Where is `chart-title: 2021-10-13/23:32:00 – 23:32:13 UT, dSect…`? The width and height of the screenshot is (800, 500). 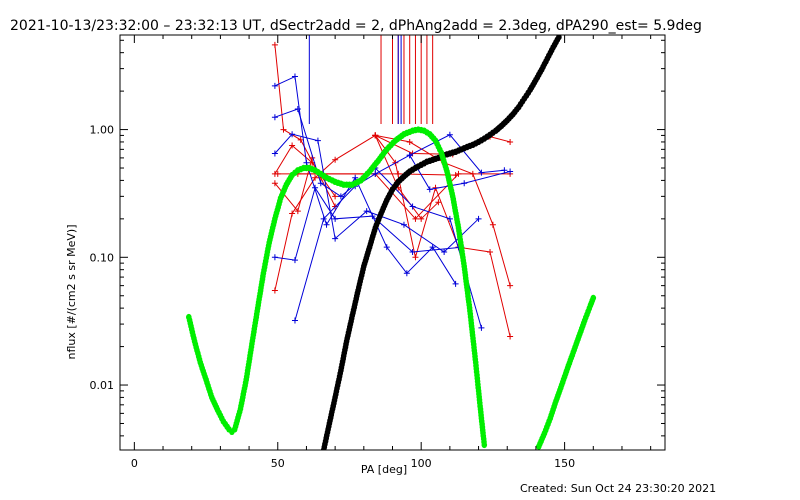 chart-title: 2021-10-13/23:32:00 – 23:32:13 UT, dSect… is located at coordinates (356, 26).